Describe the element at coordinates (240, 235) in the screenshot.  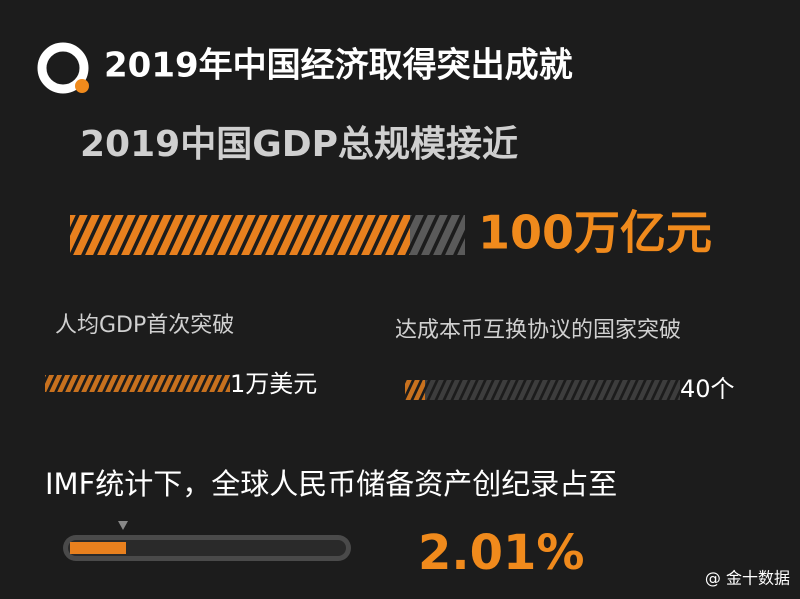
I see `progress-stripes` at that location.